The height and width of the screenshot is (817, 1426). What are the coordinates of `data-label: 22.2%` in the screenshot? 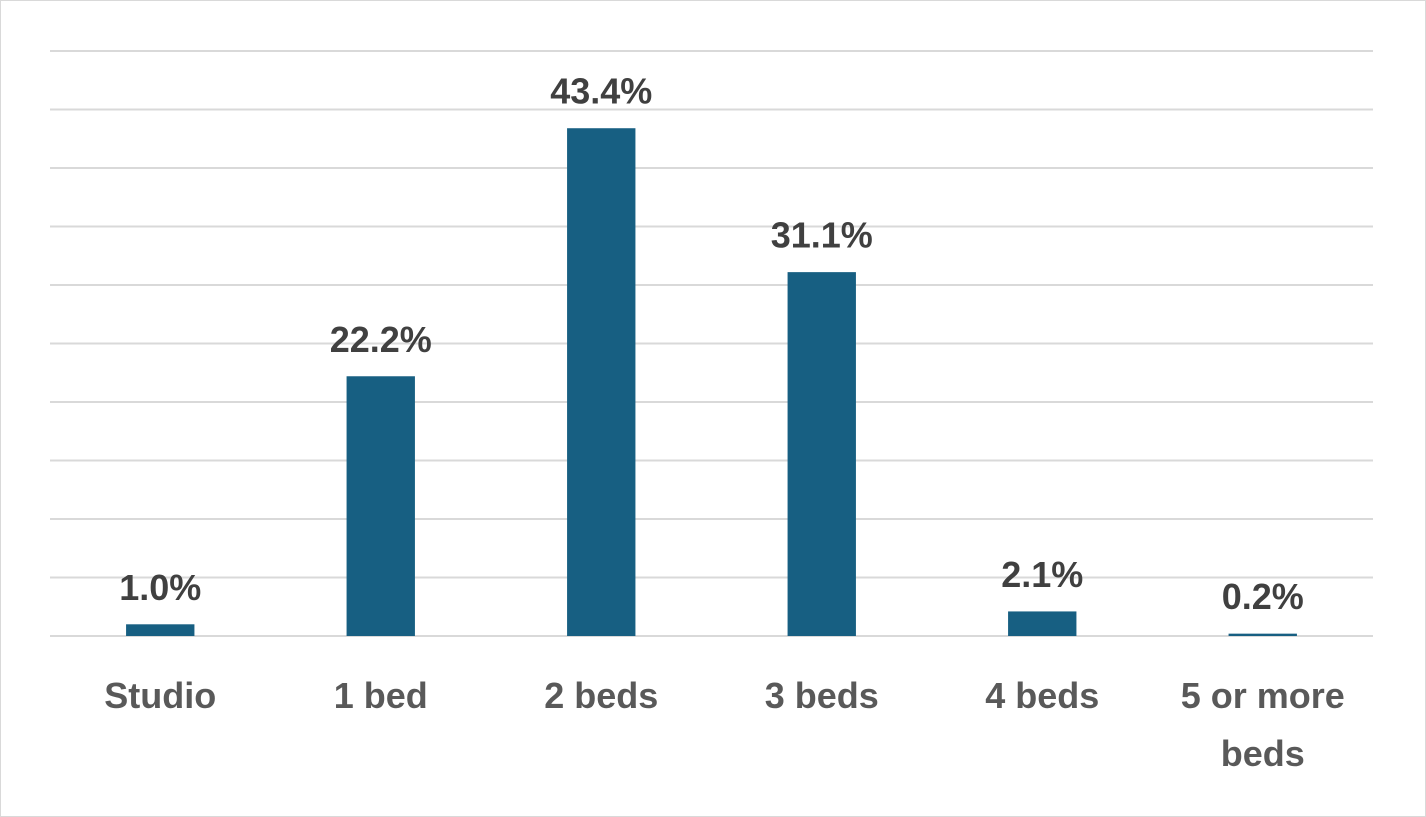 It's located at (381, 339).